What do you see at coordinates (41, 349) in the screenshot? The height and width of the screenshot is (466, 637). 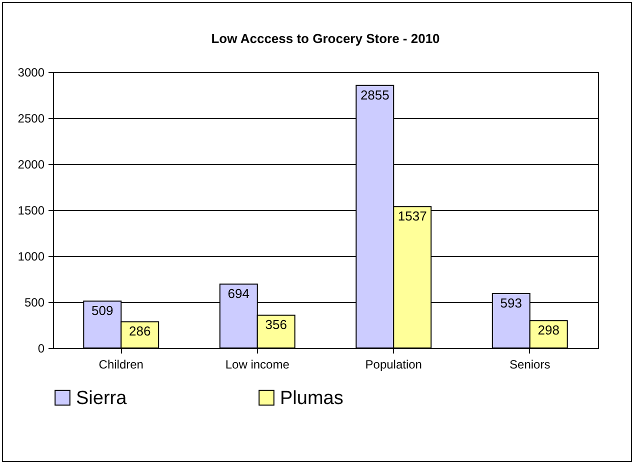 I see `y-tick-label: 0` at bounding box center [41, 349].